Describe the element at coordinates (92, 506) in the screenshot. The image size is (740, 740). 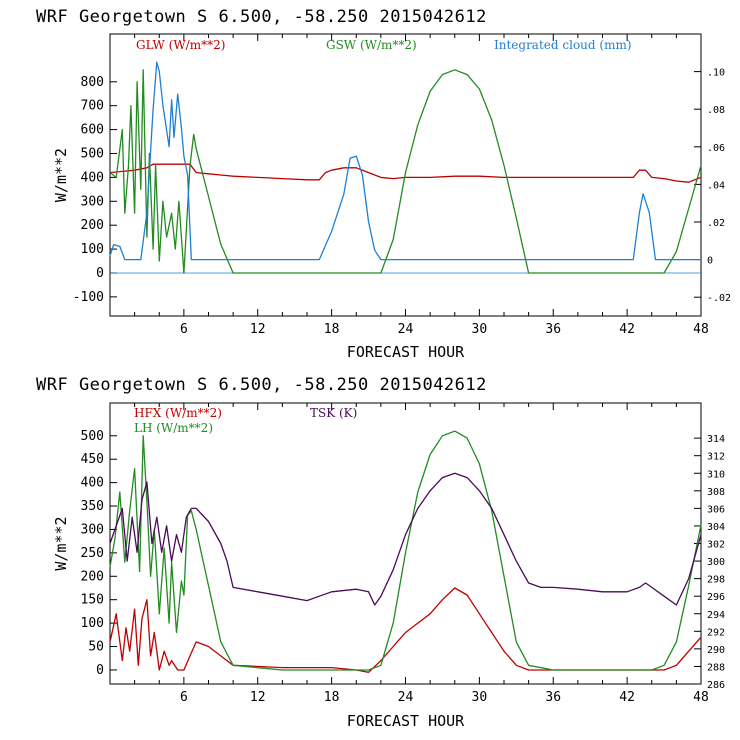
I see `y-tick-label: 350` at that location.